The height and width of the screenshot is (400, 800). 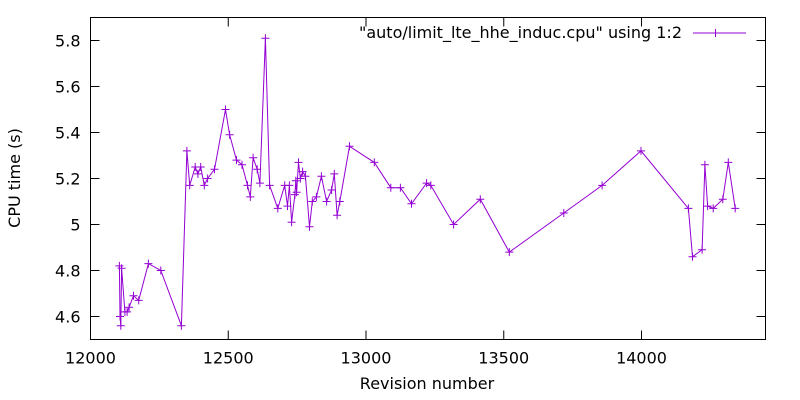 I want to click on y-tick-label: 5, so click(x=75, y=225).